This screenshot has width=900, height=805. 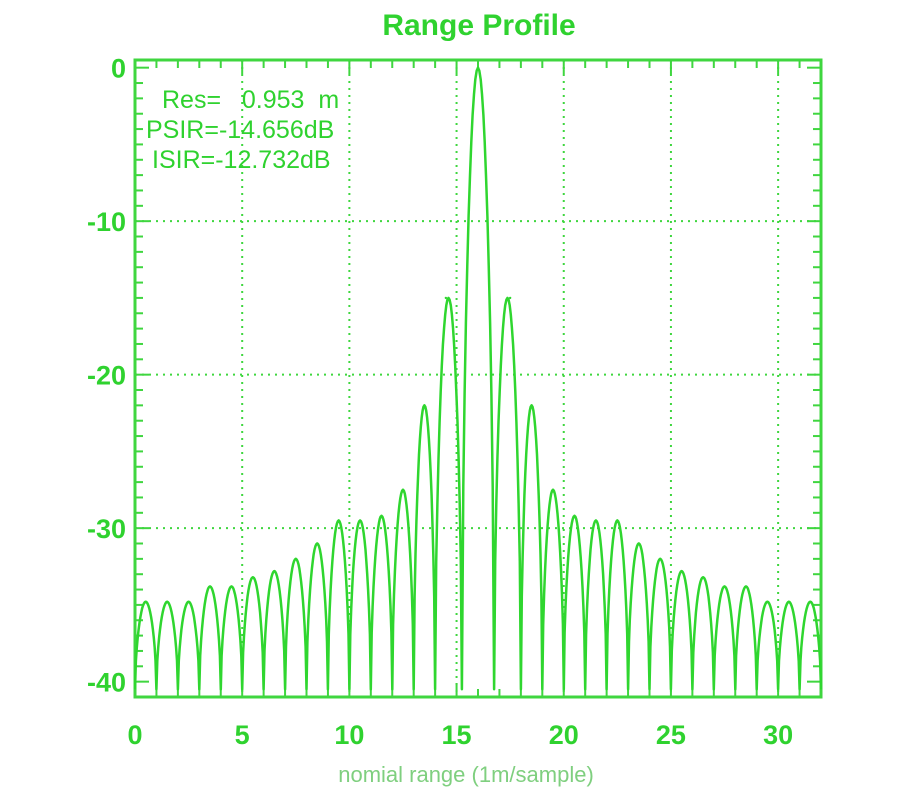 What do you see at coordinates (671, 735) in the screenshot?
I see `x-tick-label: 25` at bounding box center [671, 735].